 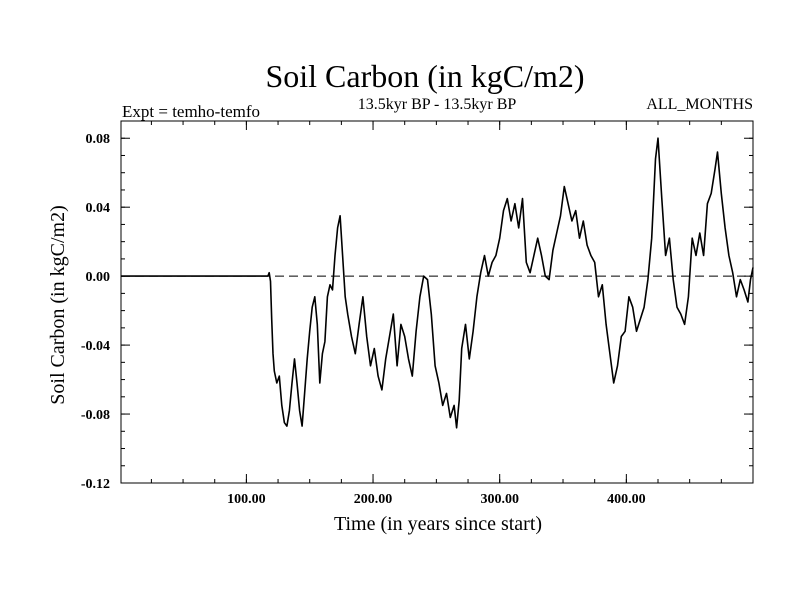 What do you see at coordinates (95, 484) in the screenshot?
I see `y-tick-label: -0.12` at bounding box center [95, 484].